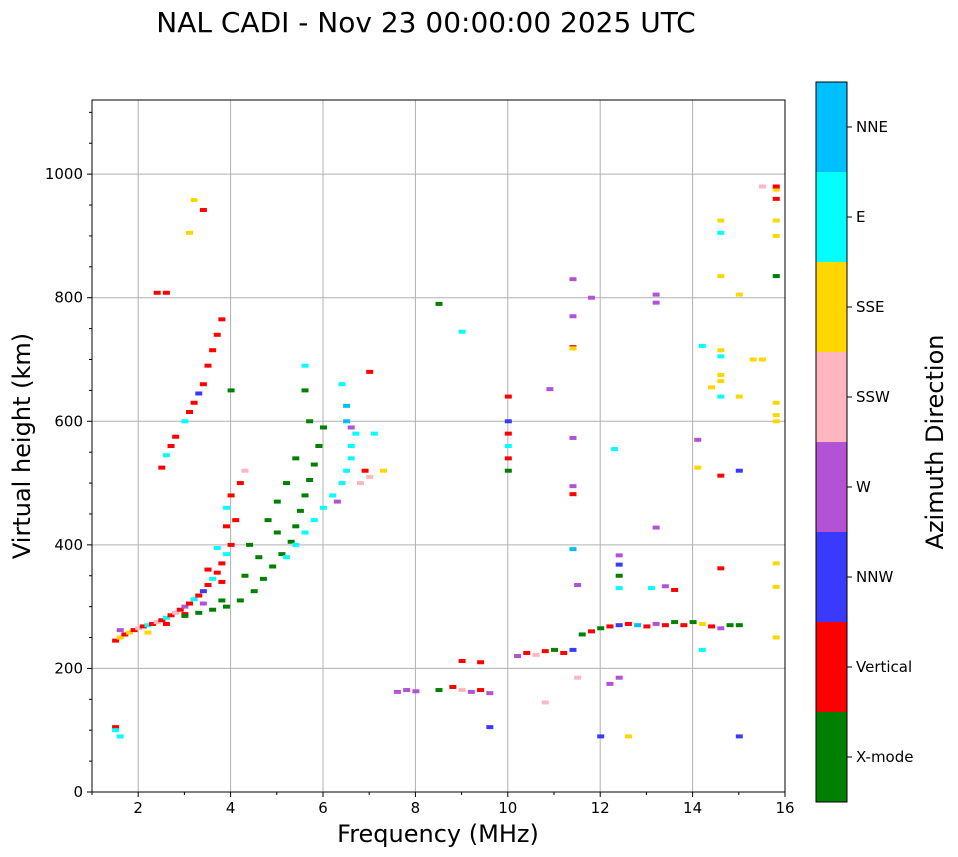 The image size is (958, 857). What do you see at coordinates (68, 545) in the screenshot?
I see `y-tick-label: 400` at bounding box center [68, 545].